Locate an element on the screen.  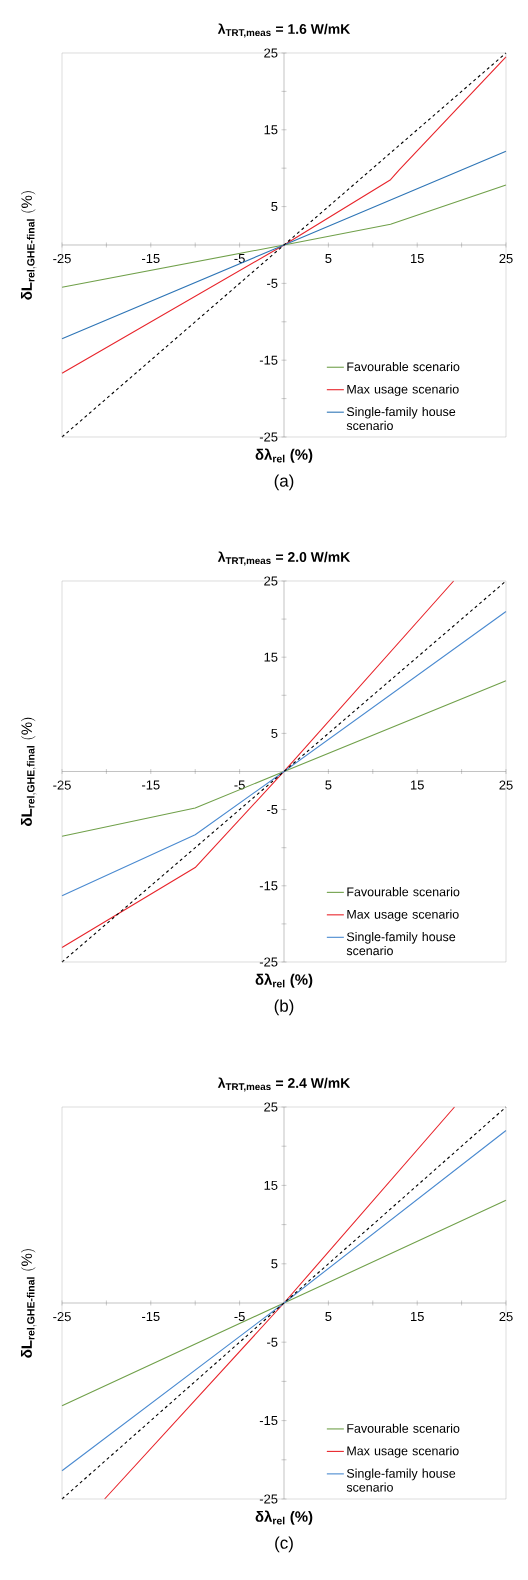
text: (b) is located at coordinates (284, 1007).